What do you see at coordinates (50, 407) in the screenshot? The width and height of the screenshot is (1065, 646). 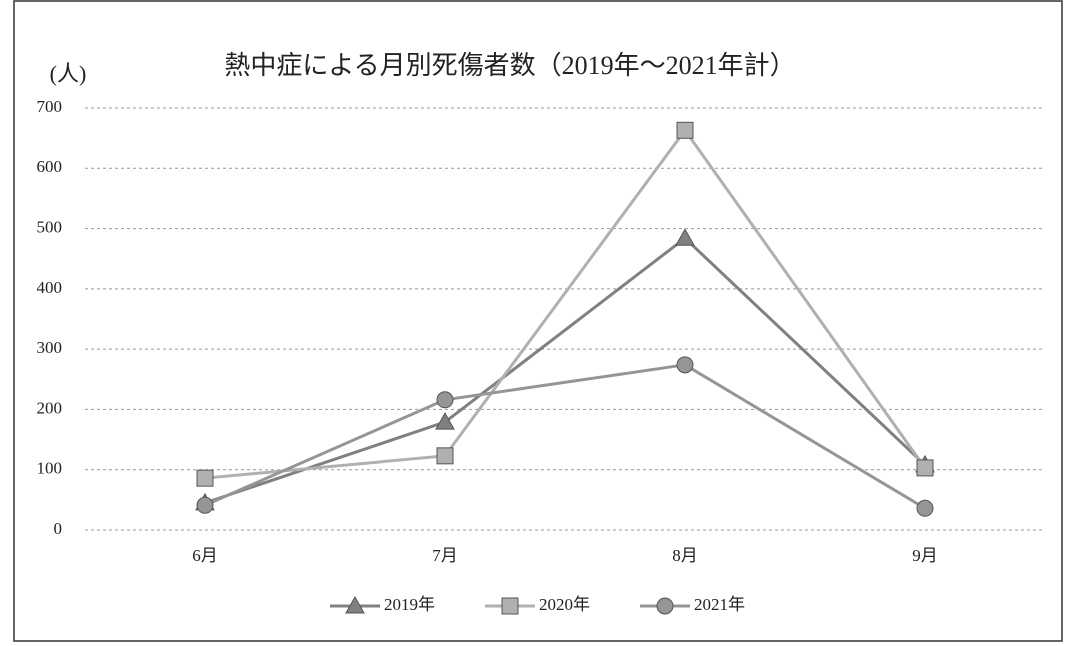 I see `y-tick-label: 200` at bounding box center [50, 407].